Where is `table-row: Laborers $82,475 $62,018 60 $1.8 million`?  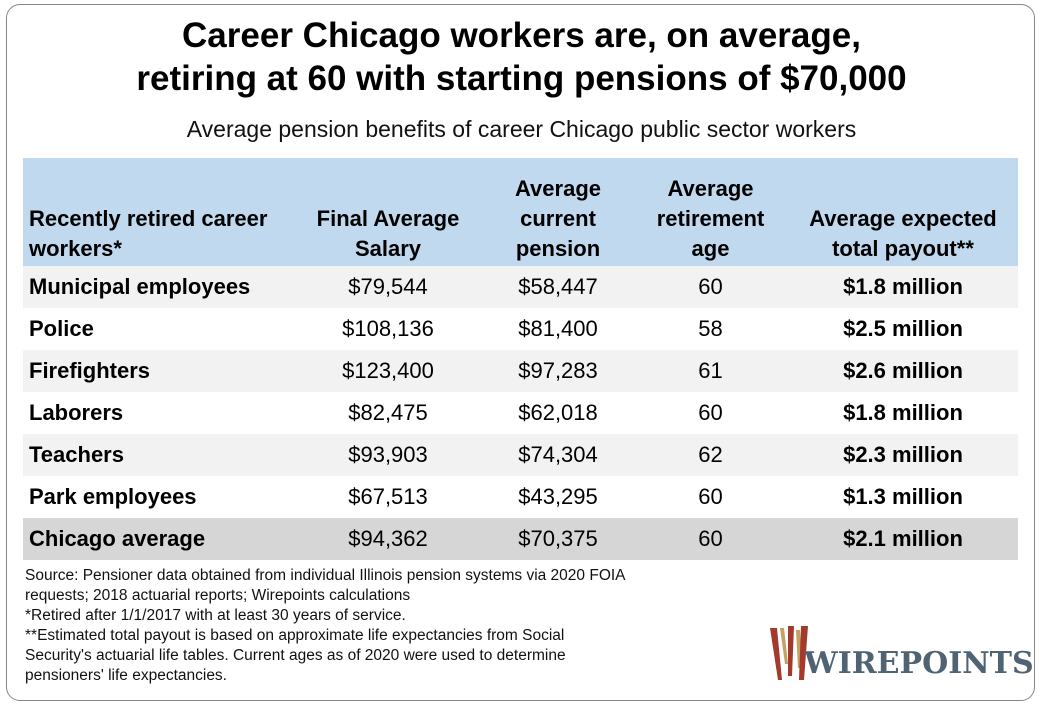 table-row: Laborers $82,475 $62,018 60 $1.8 million is located at coordinates (520, 413).